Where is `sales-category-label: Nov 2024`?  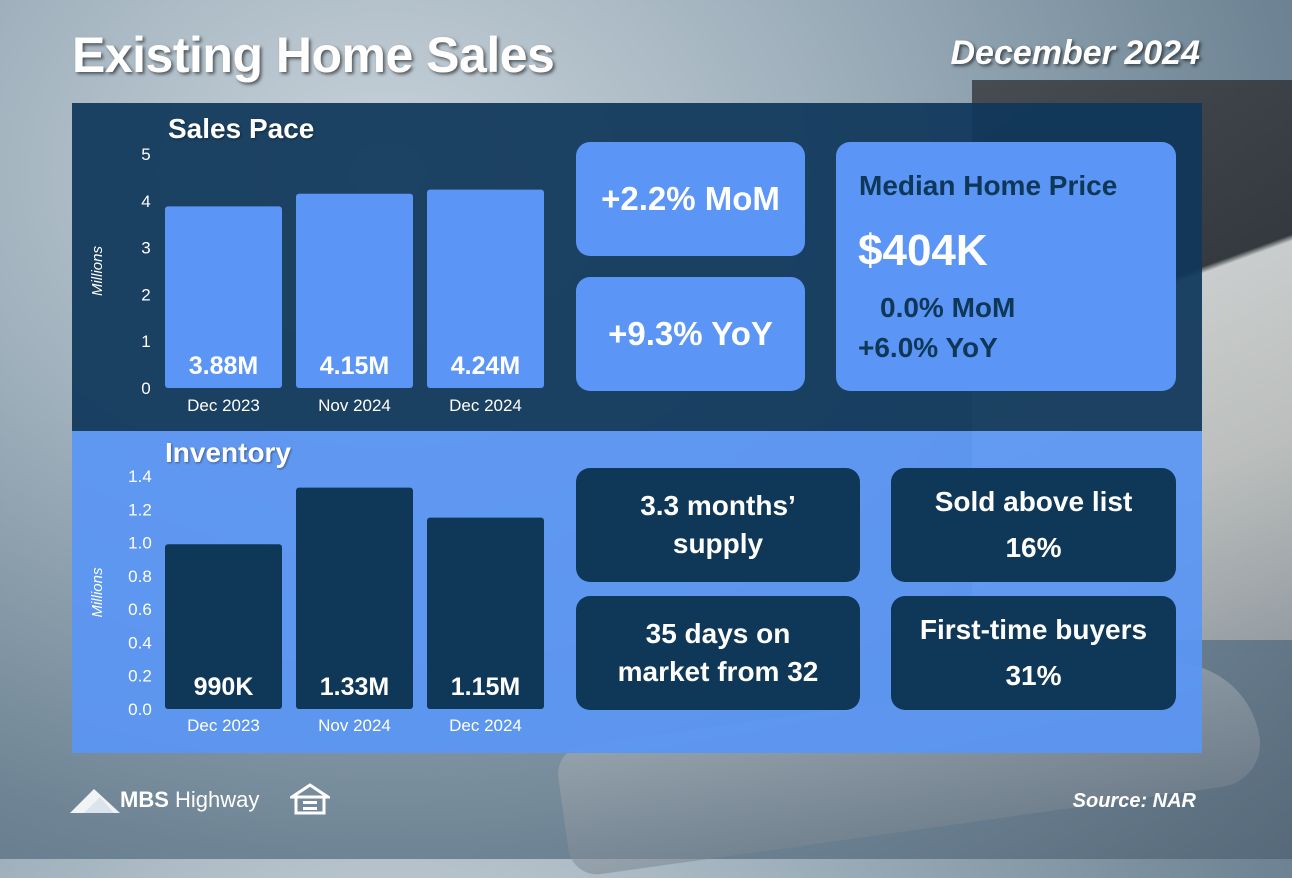
sales-category-label: Nov 2024 is located at coordinates (354, 405).